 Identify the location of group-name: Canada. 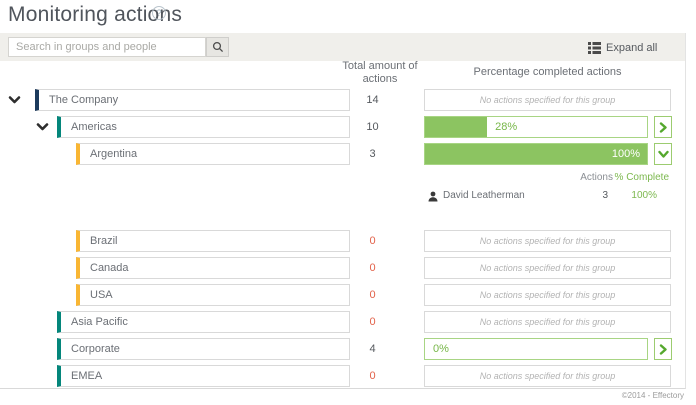
(109, 268).